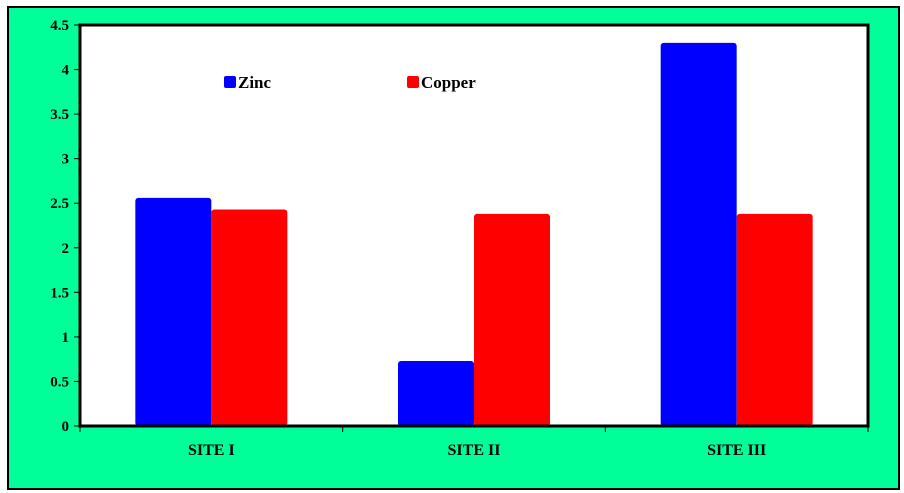 The height and width of the screenshot is (493, 904). I want to click on y-tick-label: 2.5, so click(59, 204).